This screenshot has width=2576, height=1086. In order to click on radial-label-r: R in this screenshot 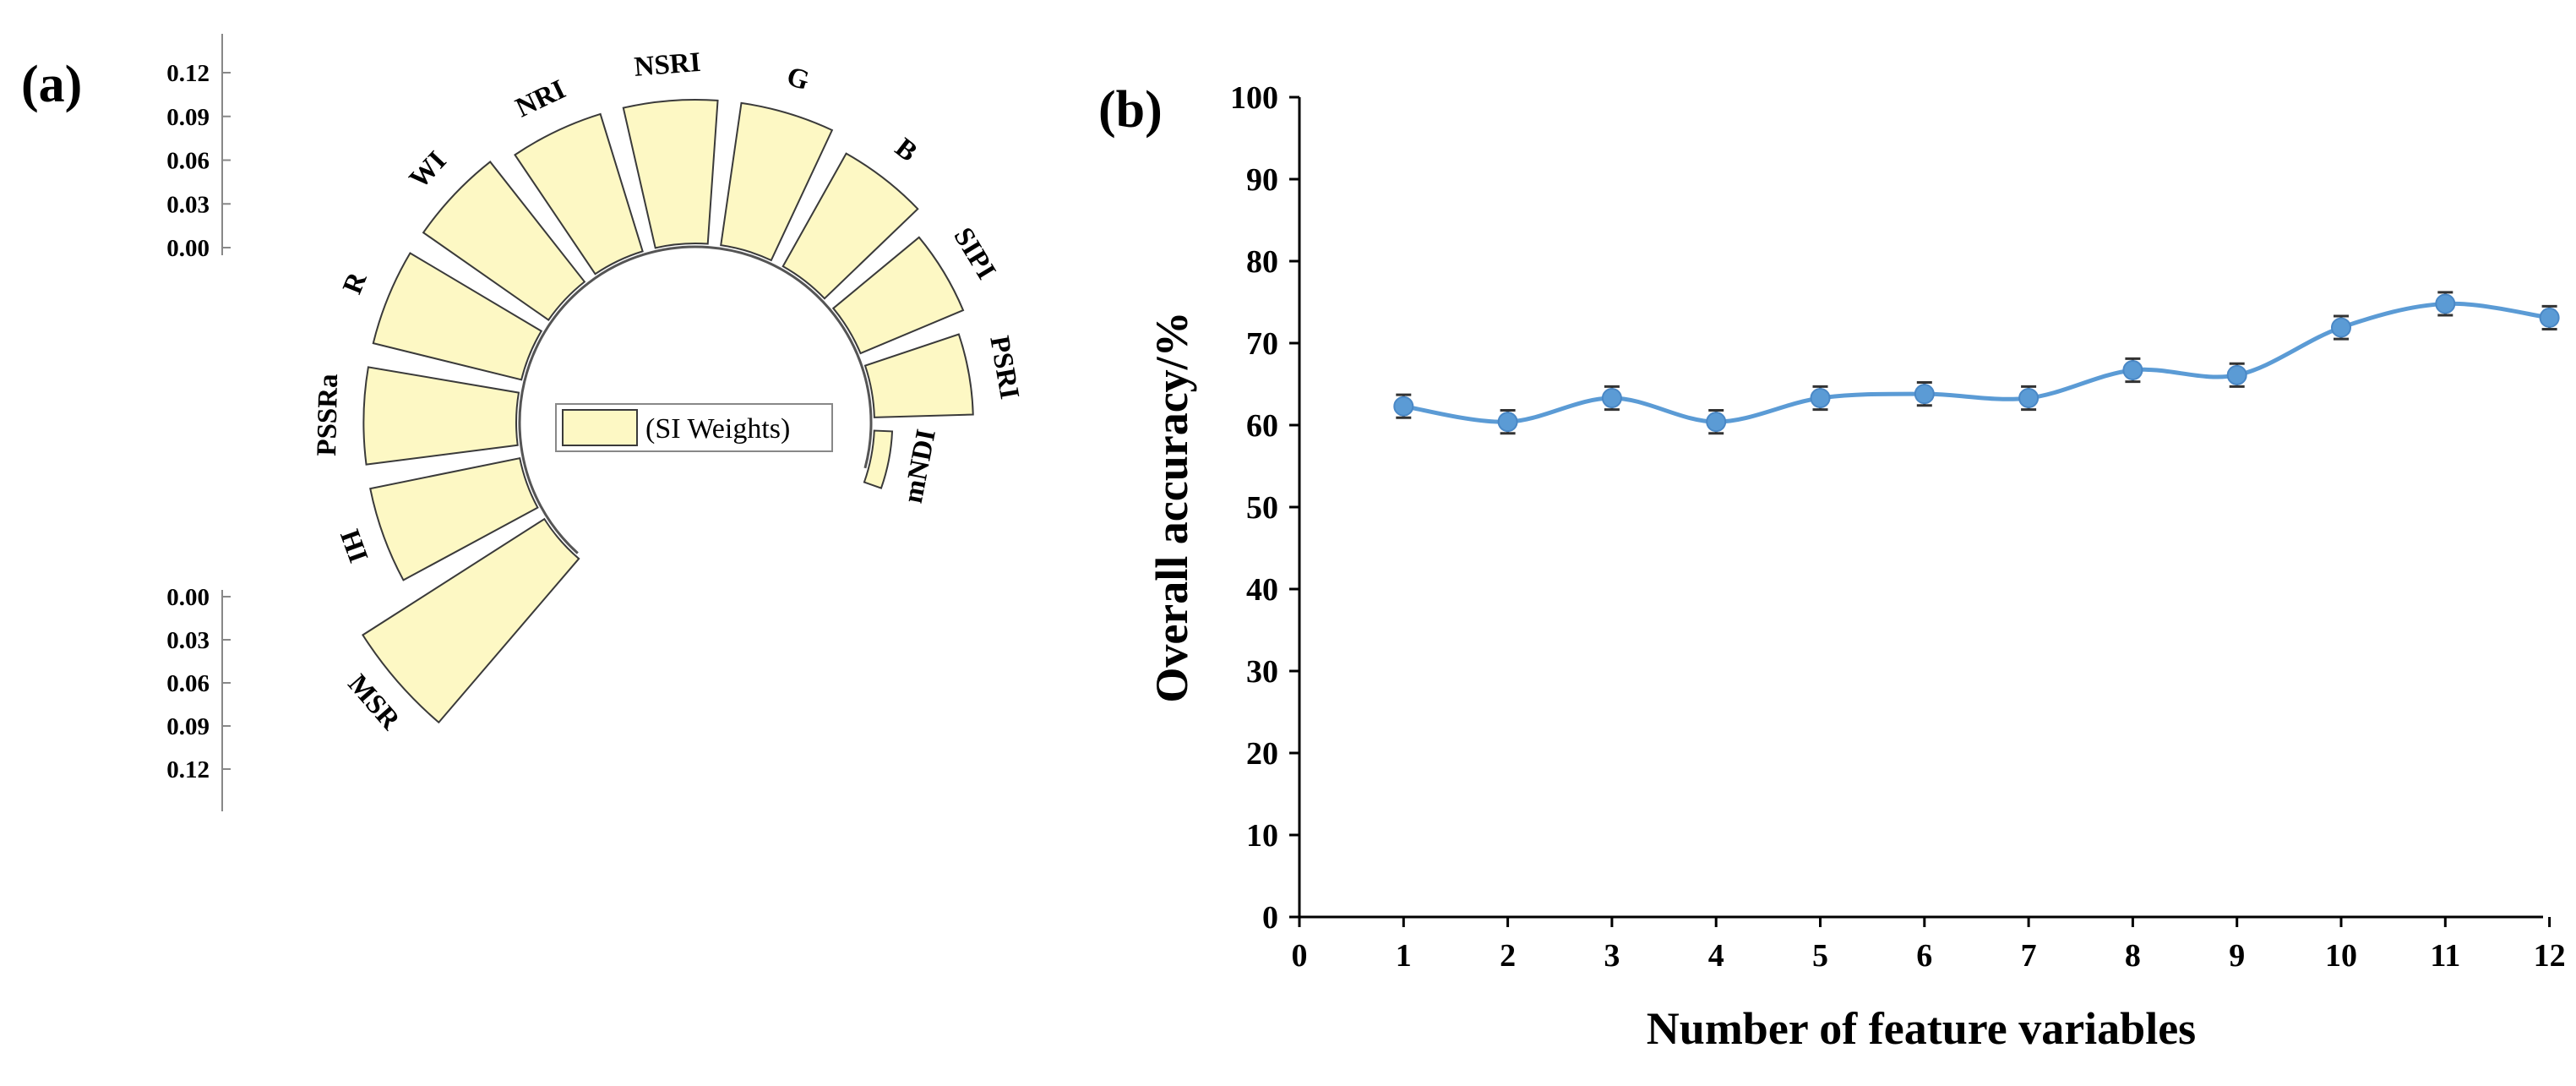, I will do `click(355, 282)`.